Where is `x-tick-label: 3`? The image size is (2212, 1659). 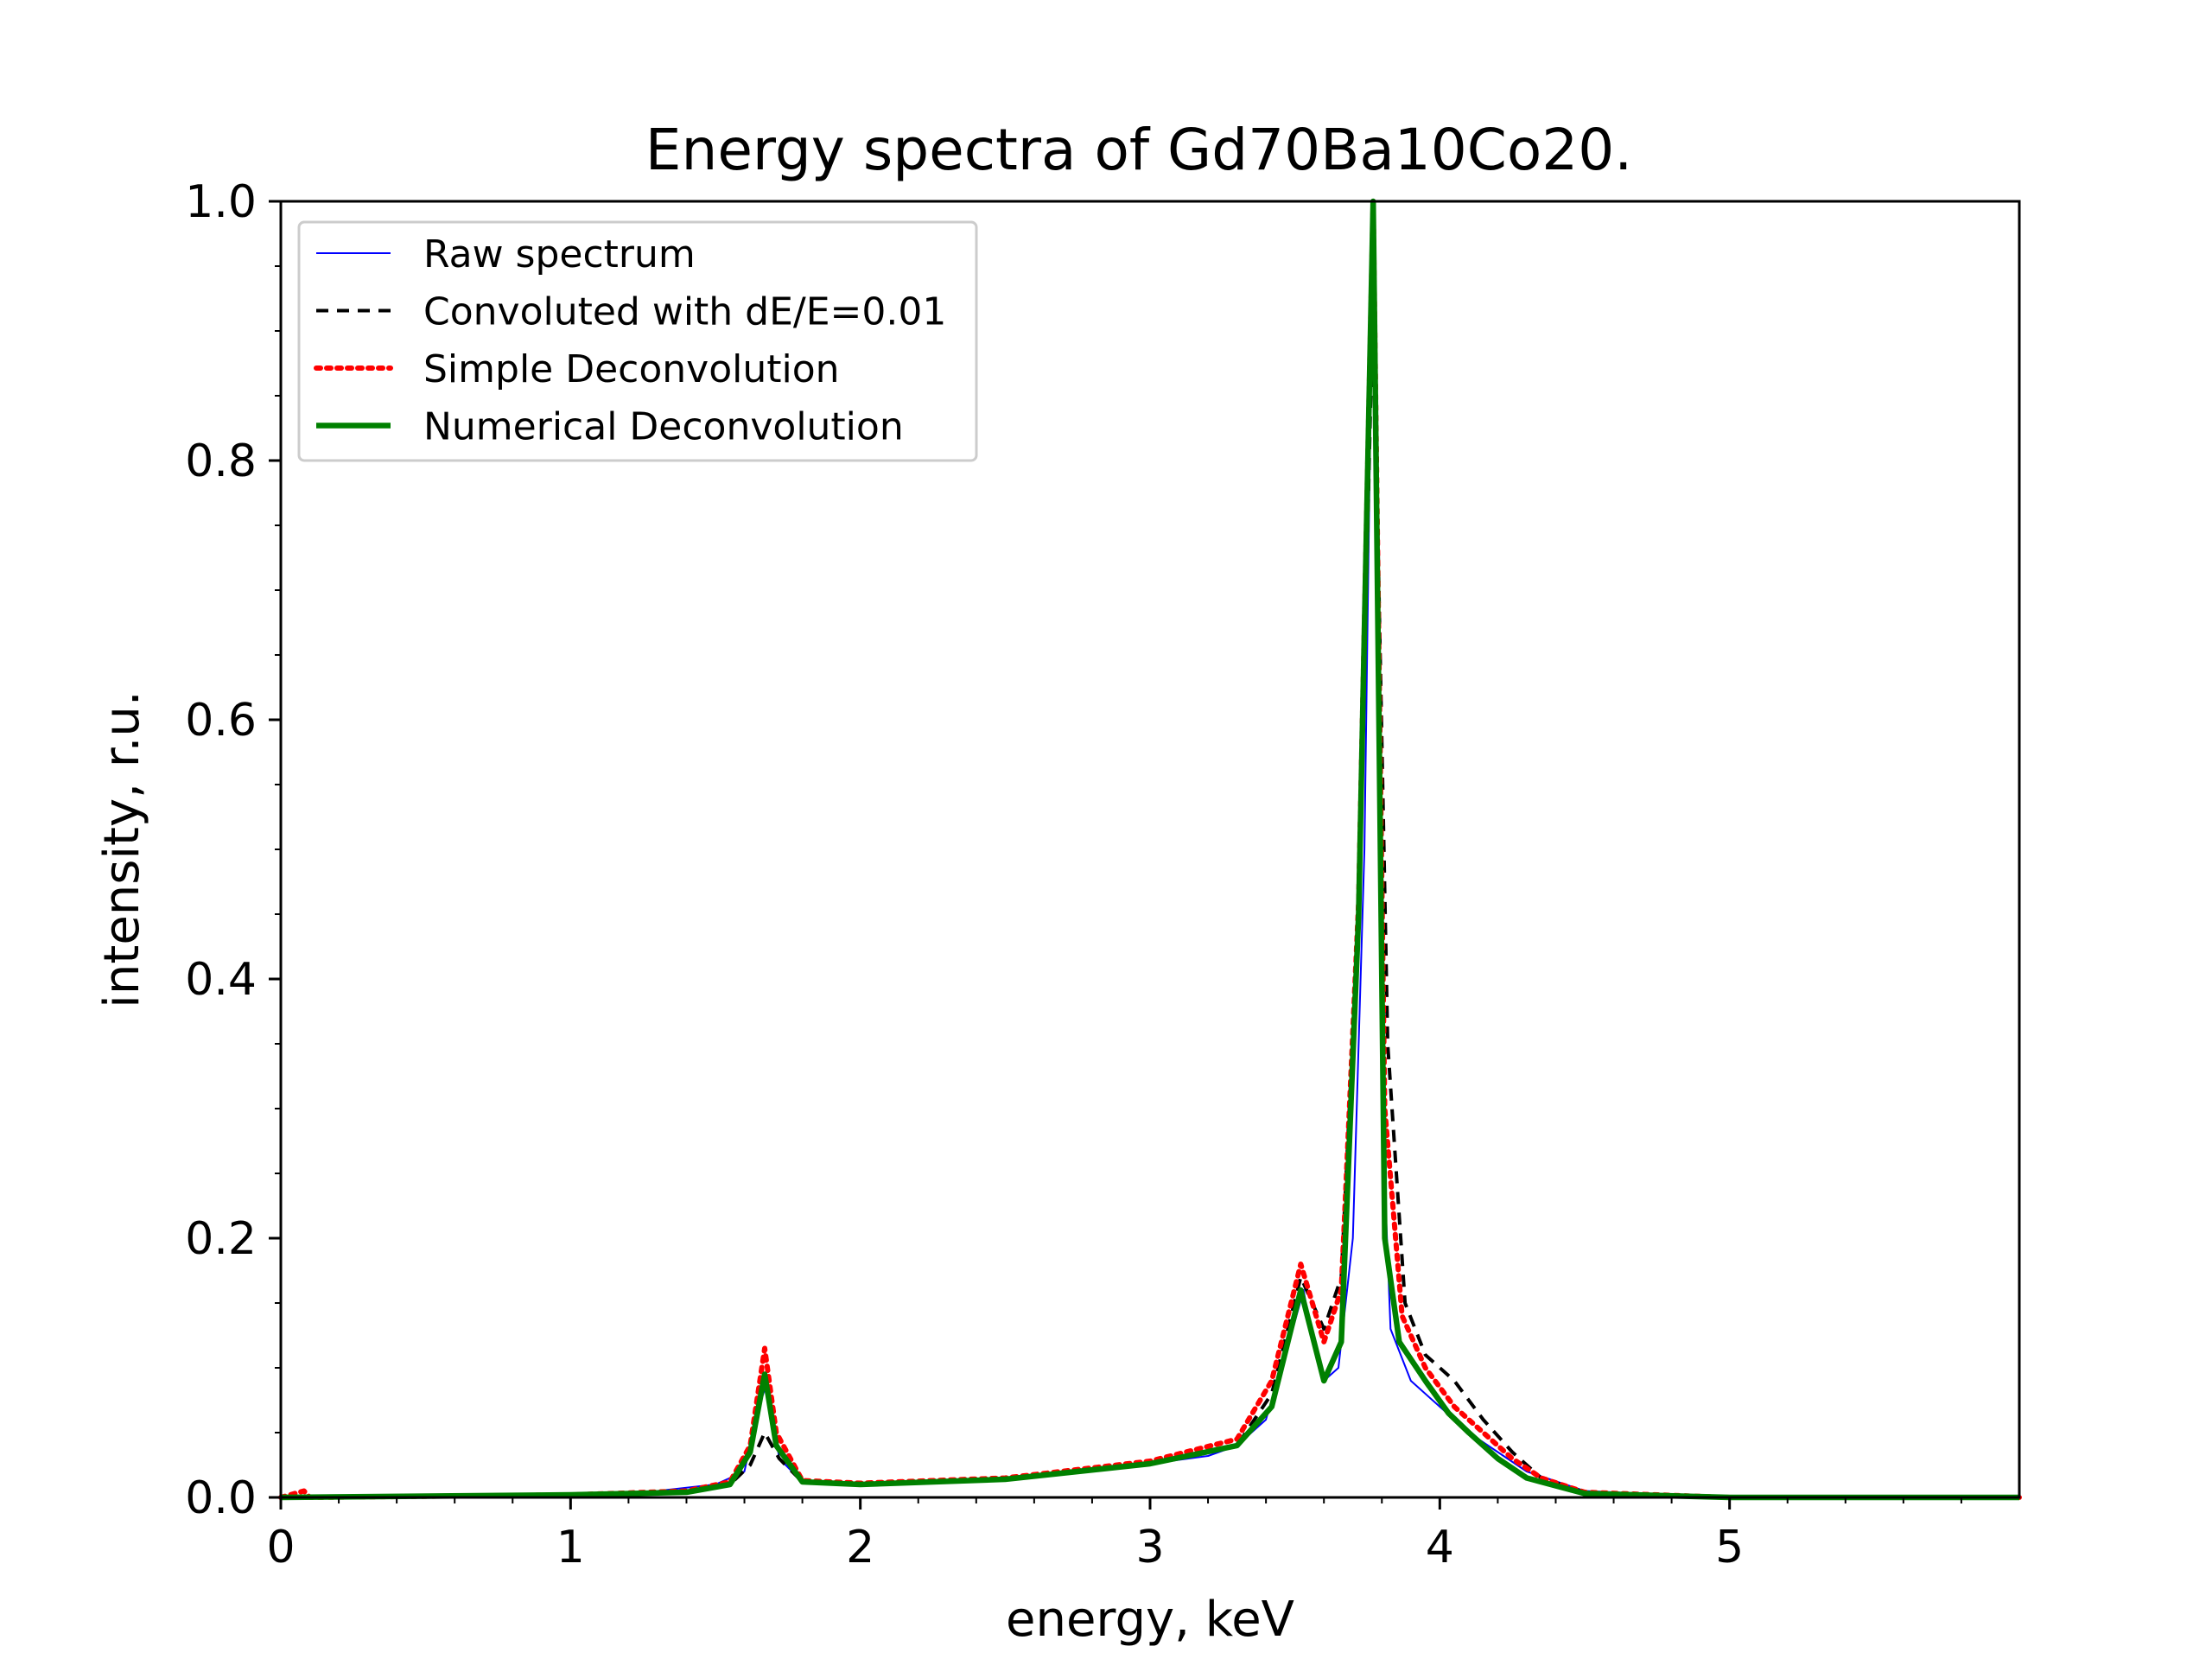
x-tick-label: 3 is located at coordinates (1149, 1547).